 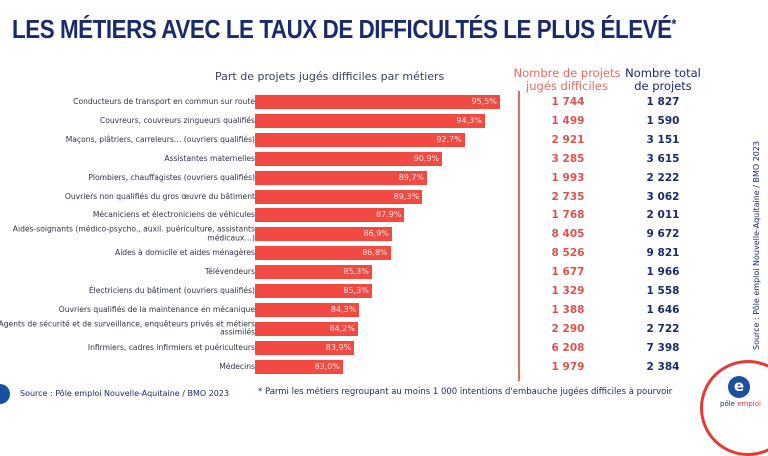 I want to click on total-count: 1 558, so click(x=663, y=291).